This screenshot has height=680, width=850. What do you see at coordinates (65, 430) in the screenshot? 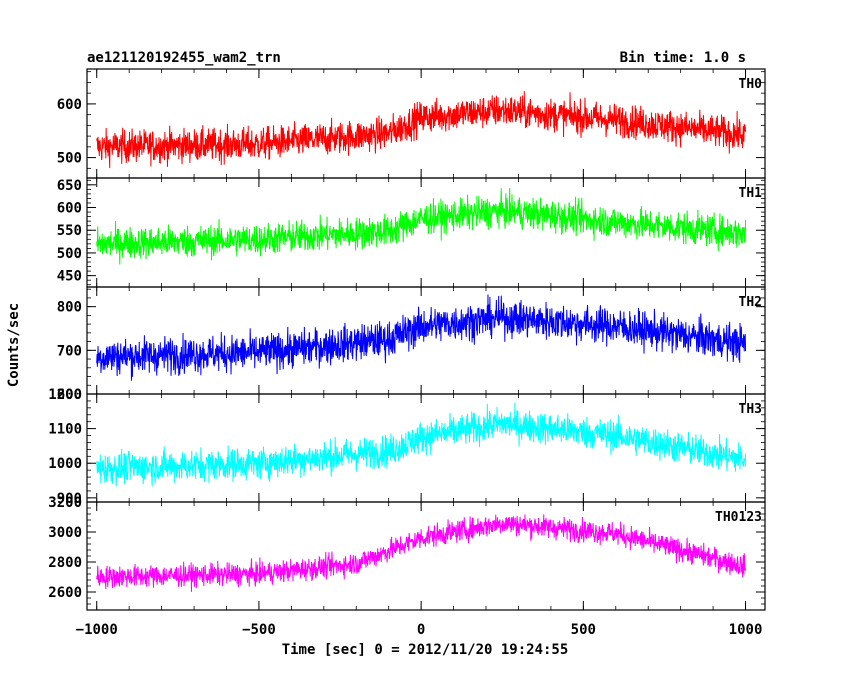
I see `y-tick-label: 1100` at bounding box center [65, 430].